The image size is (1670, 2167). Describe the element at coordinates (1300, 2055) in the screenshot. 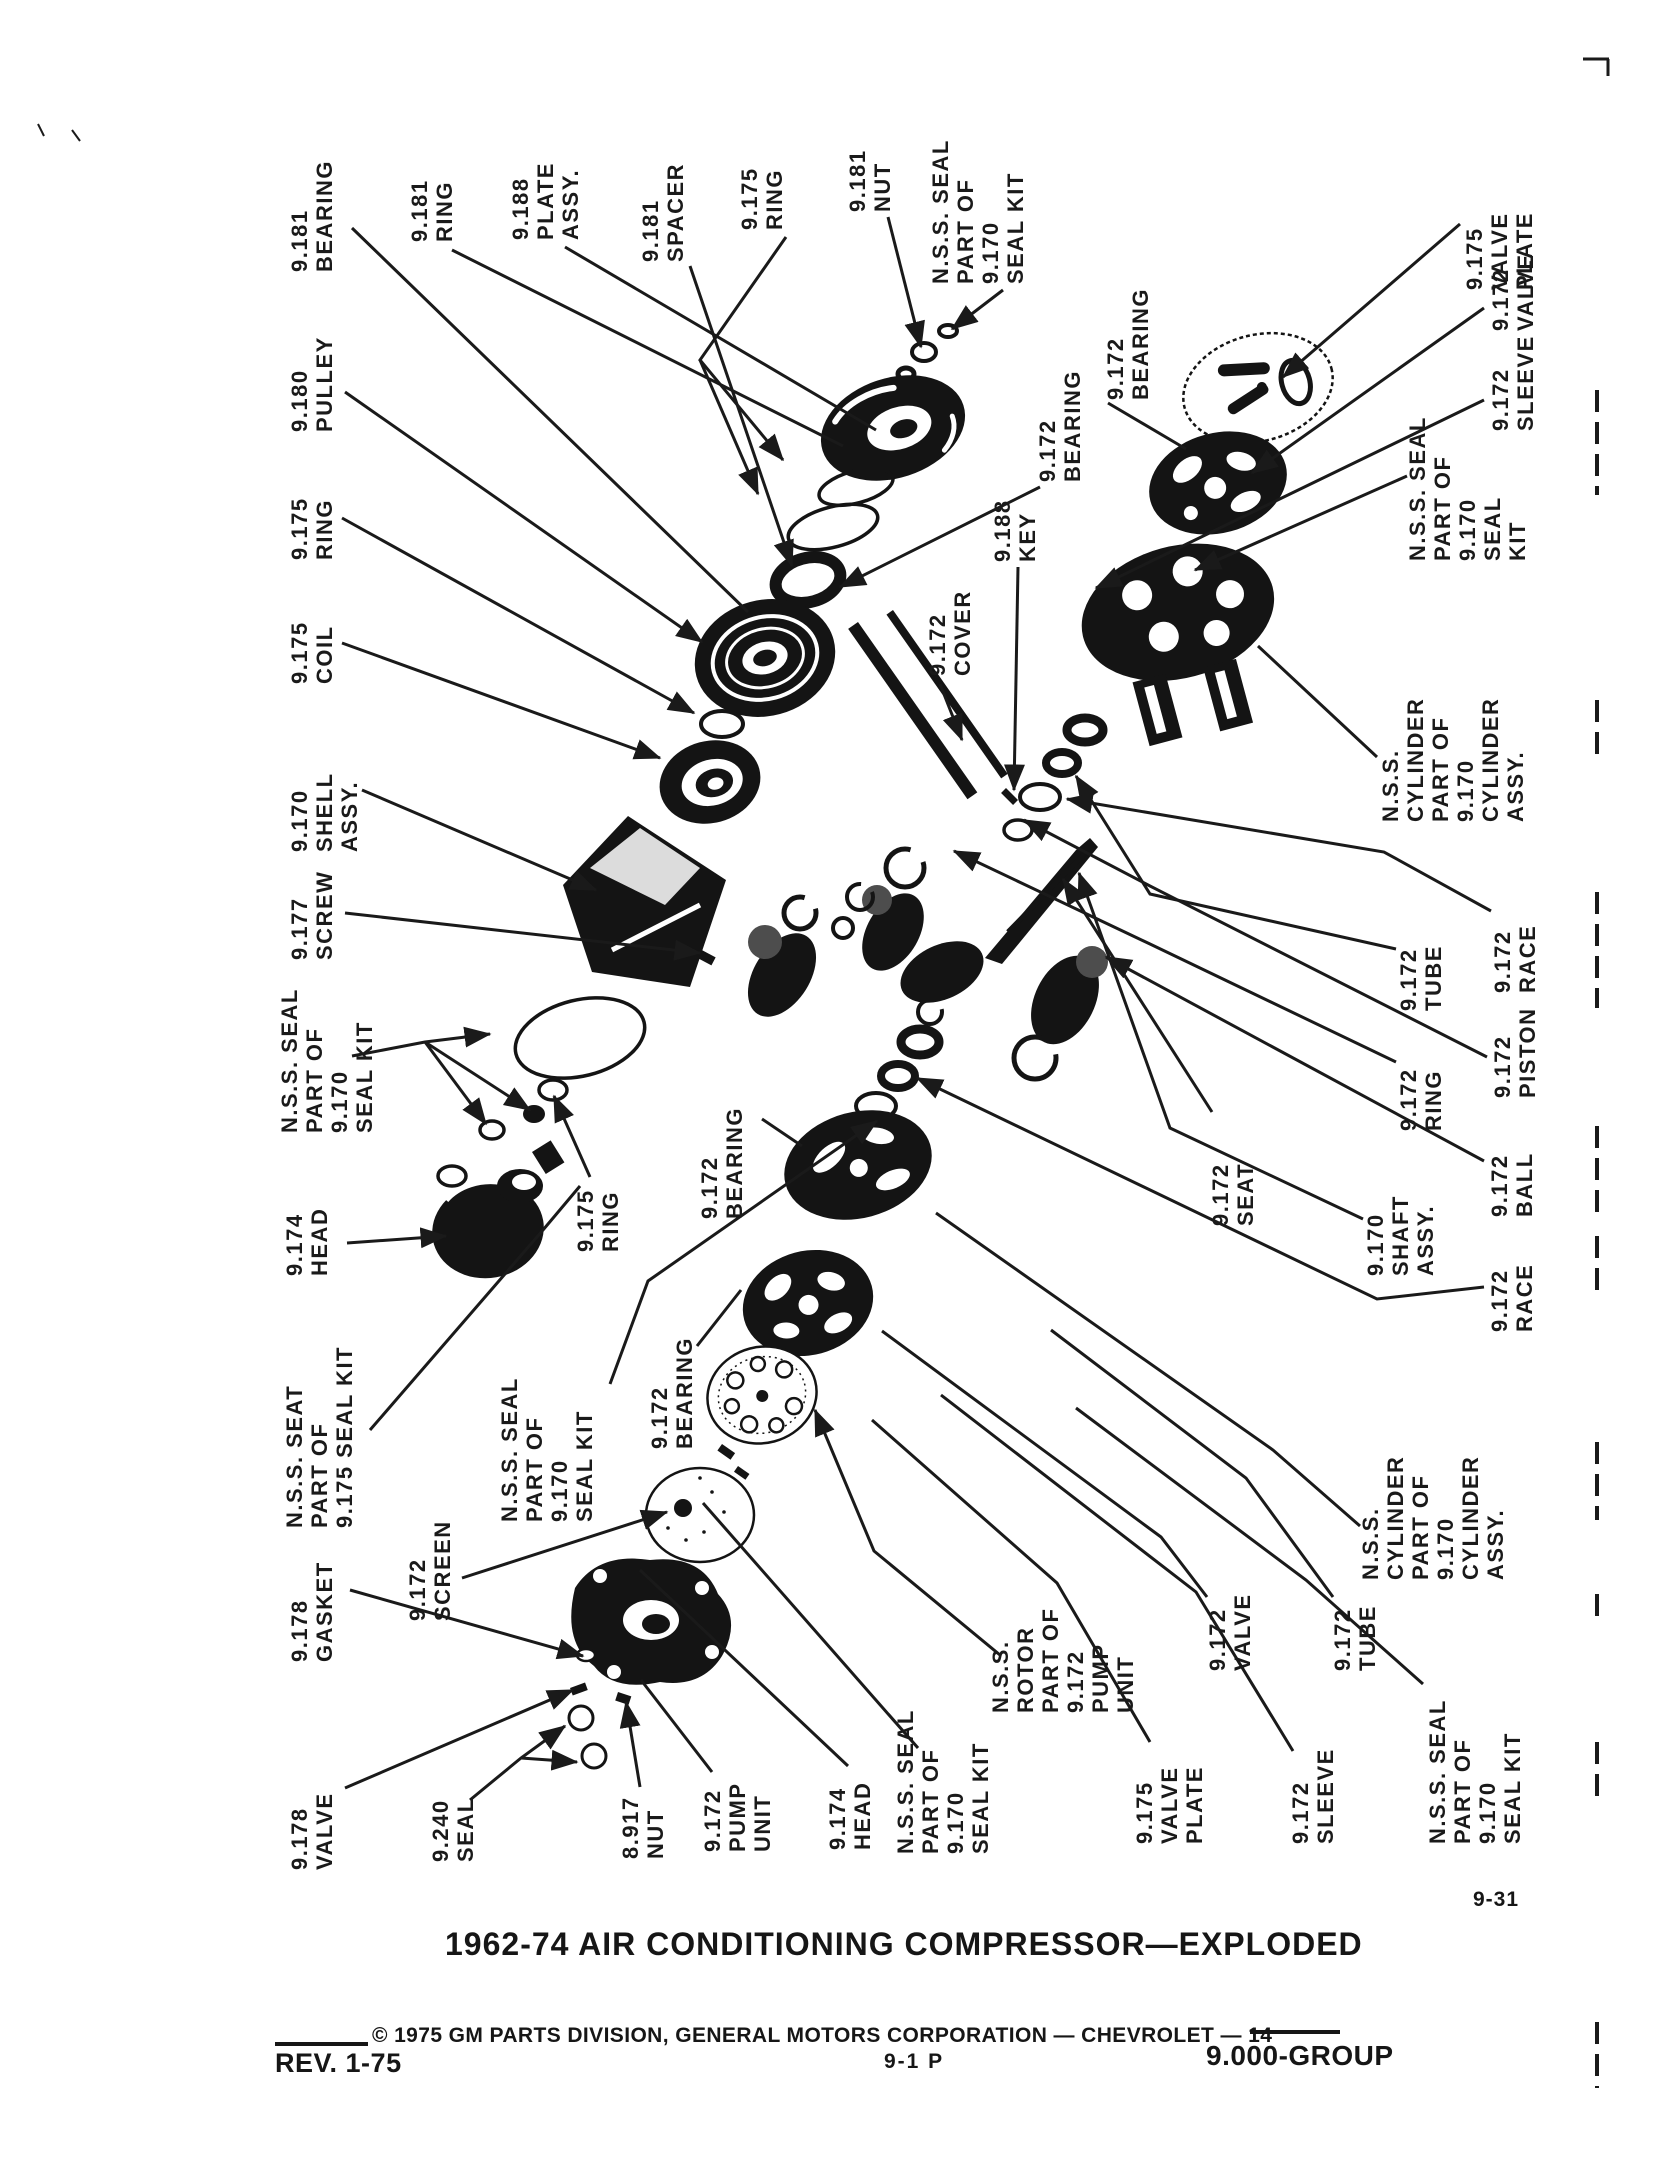

I see `group-code: 9.000-GROUP` at that location.